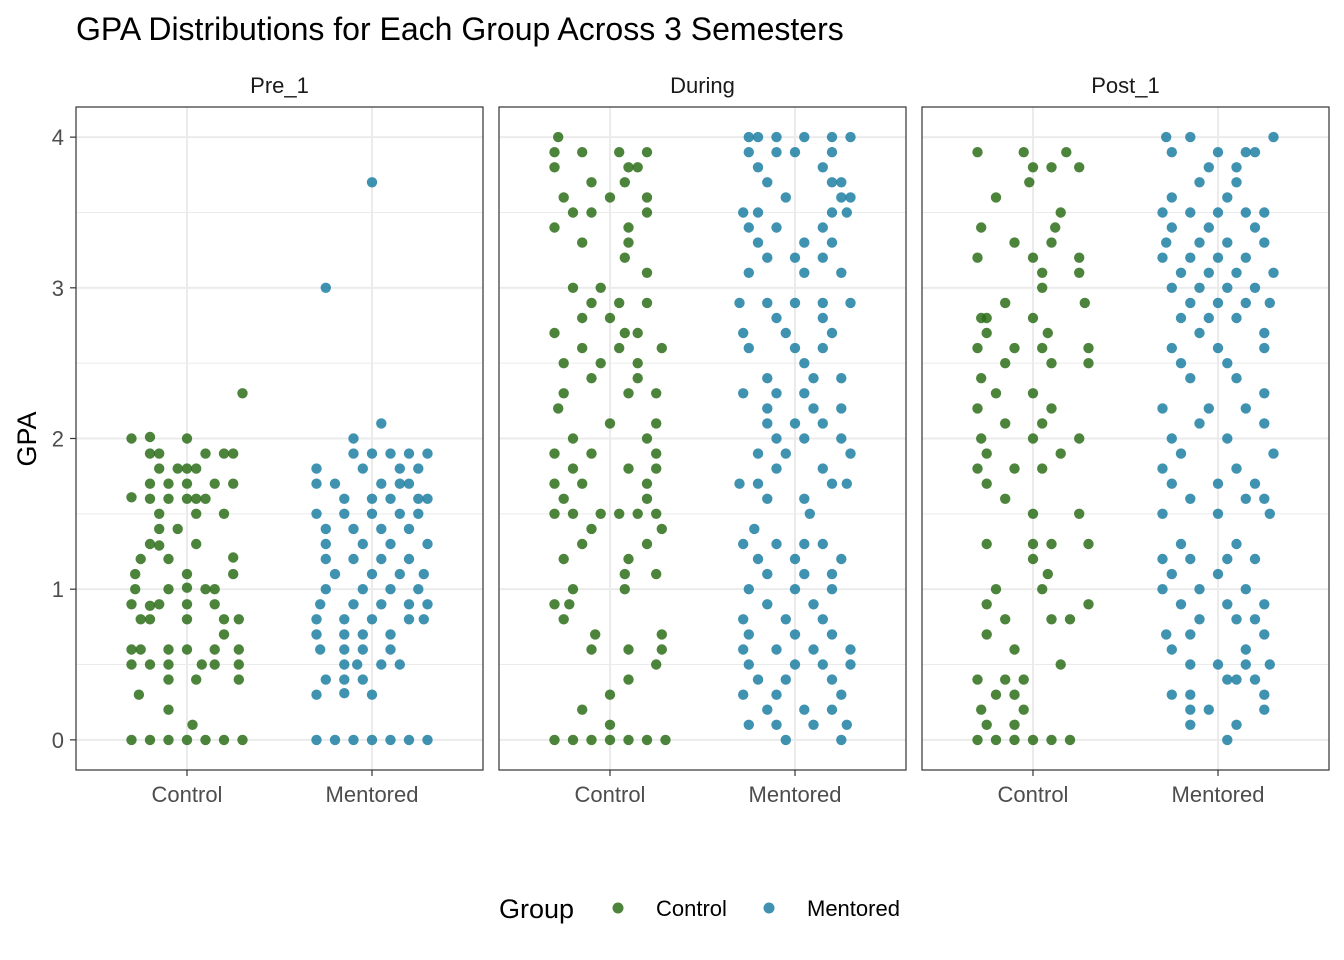  Describe the element at coordinates (702, 85) in the screenshot. I see `facet-label: During` at that location.